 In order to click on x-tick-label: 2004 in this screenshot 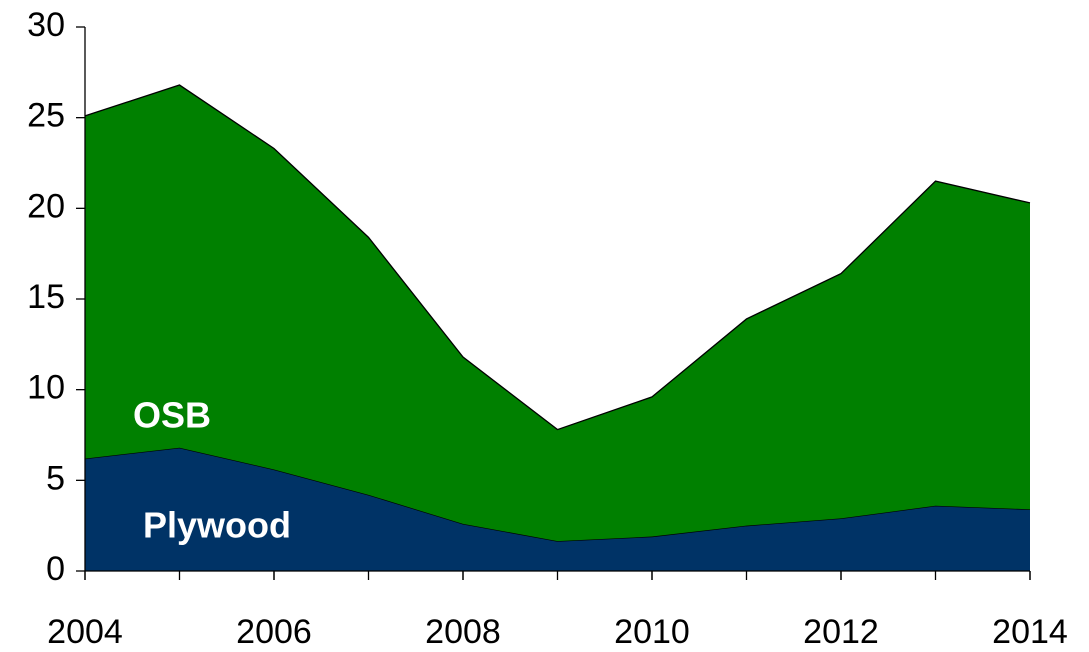, I will do `click(85, 632)`.